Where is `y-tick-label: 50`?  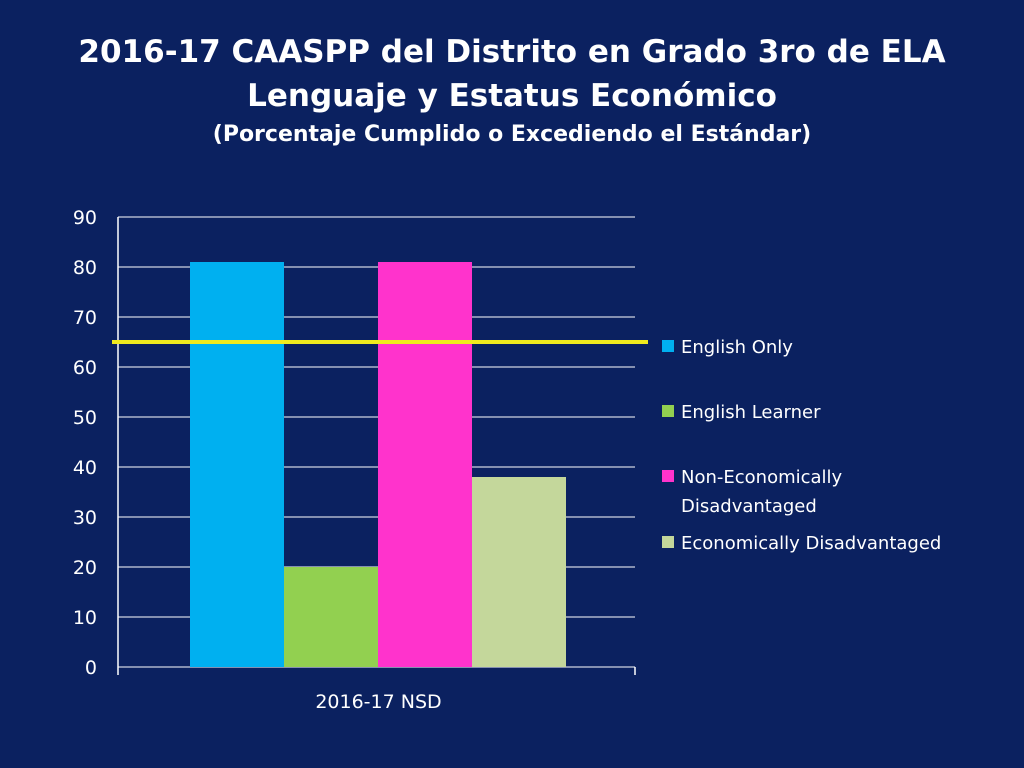 y-tick-label: 50 is located at coordinates (85, 418).